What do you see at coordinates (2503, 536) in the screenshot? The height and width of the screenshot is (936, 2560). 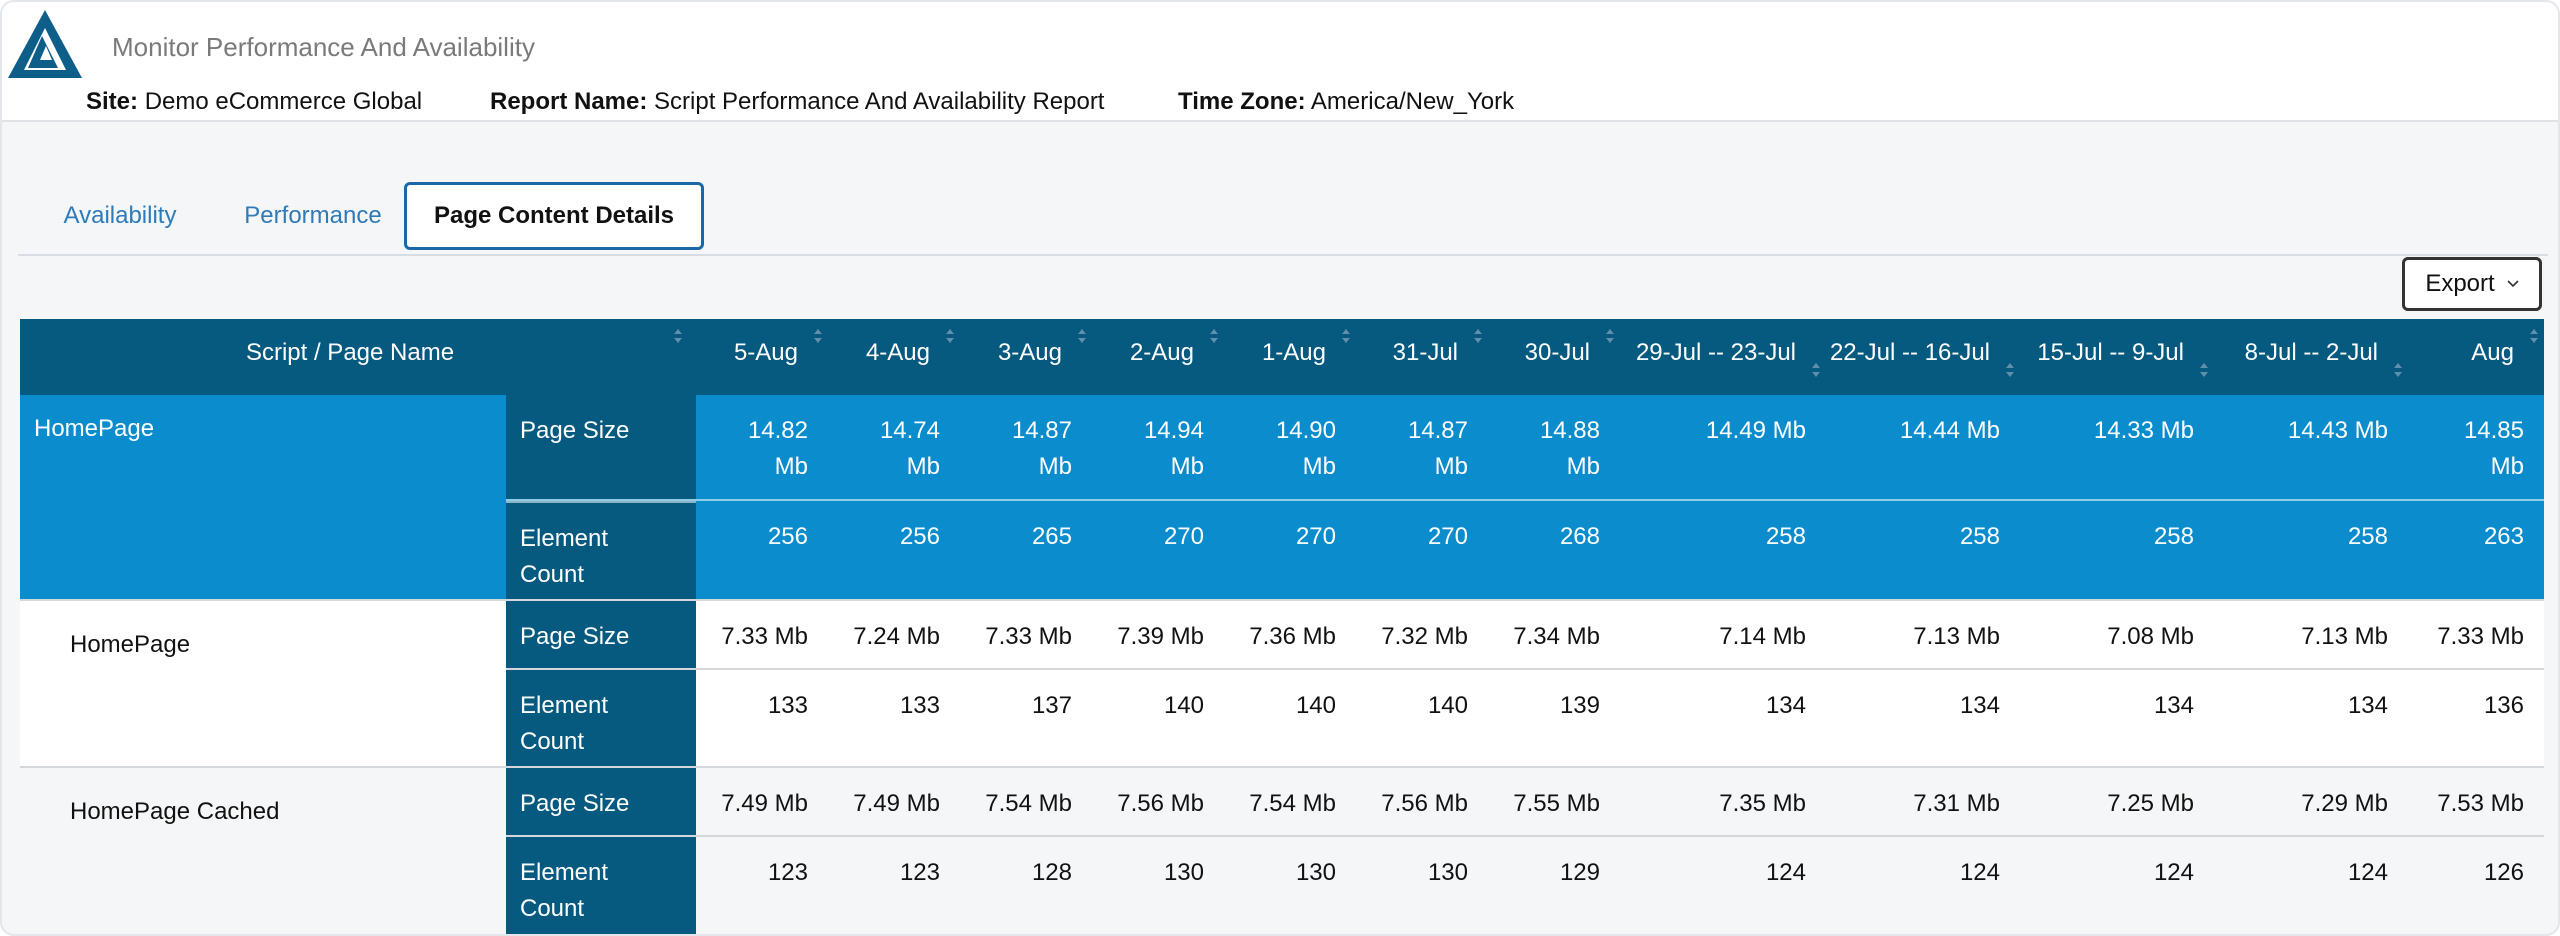 I see `cell-value: 263` at bounding box center [2503, 536].